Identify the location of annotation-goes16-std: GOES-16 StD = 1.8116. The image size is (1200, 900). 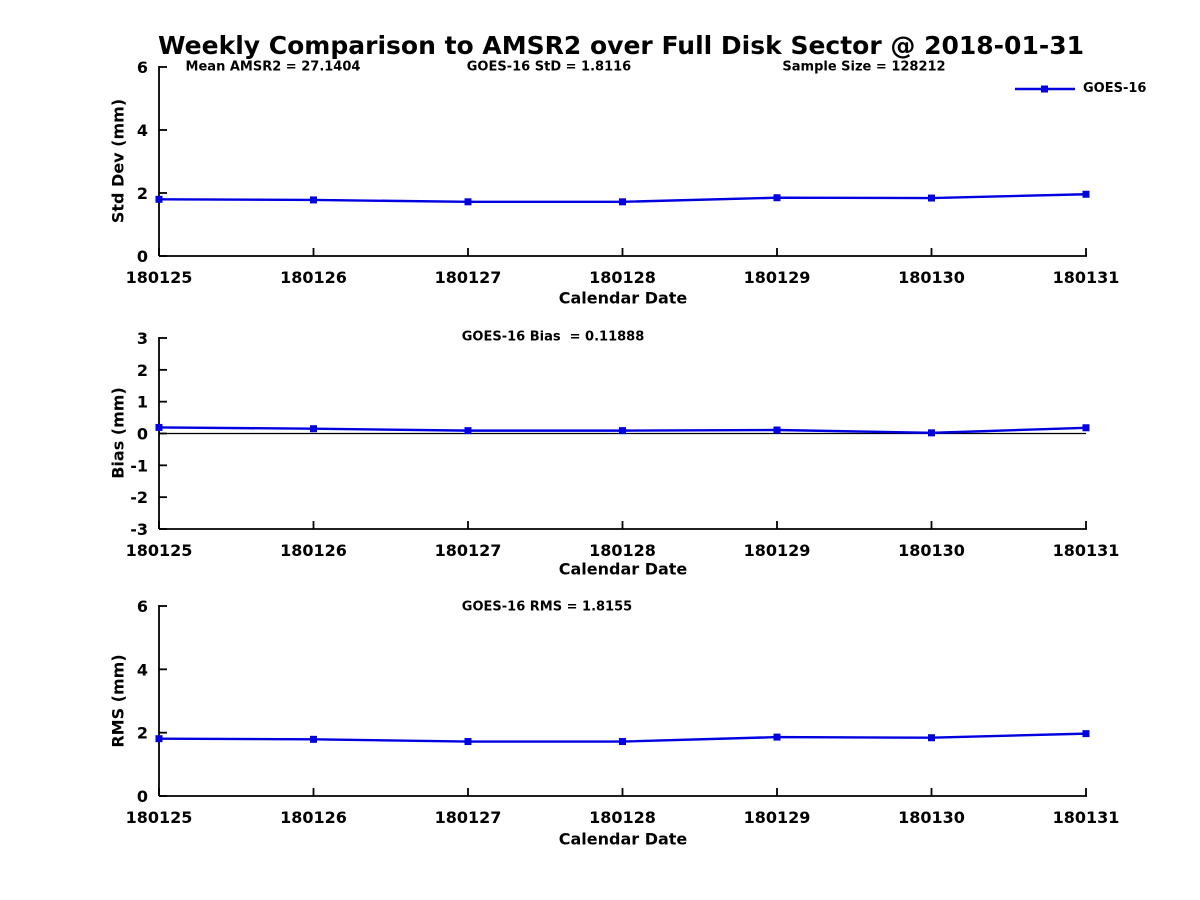
(549, 67).